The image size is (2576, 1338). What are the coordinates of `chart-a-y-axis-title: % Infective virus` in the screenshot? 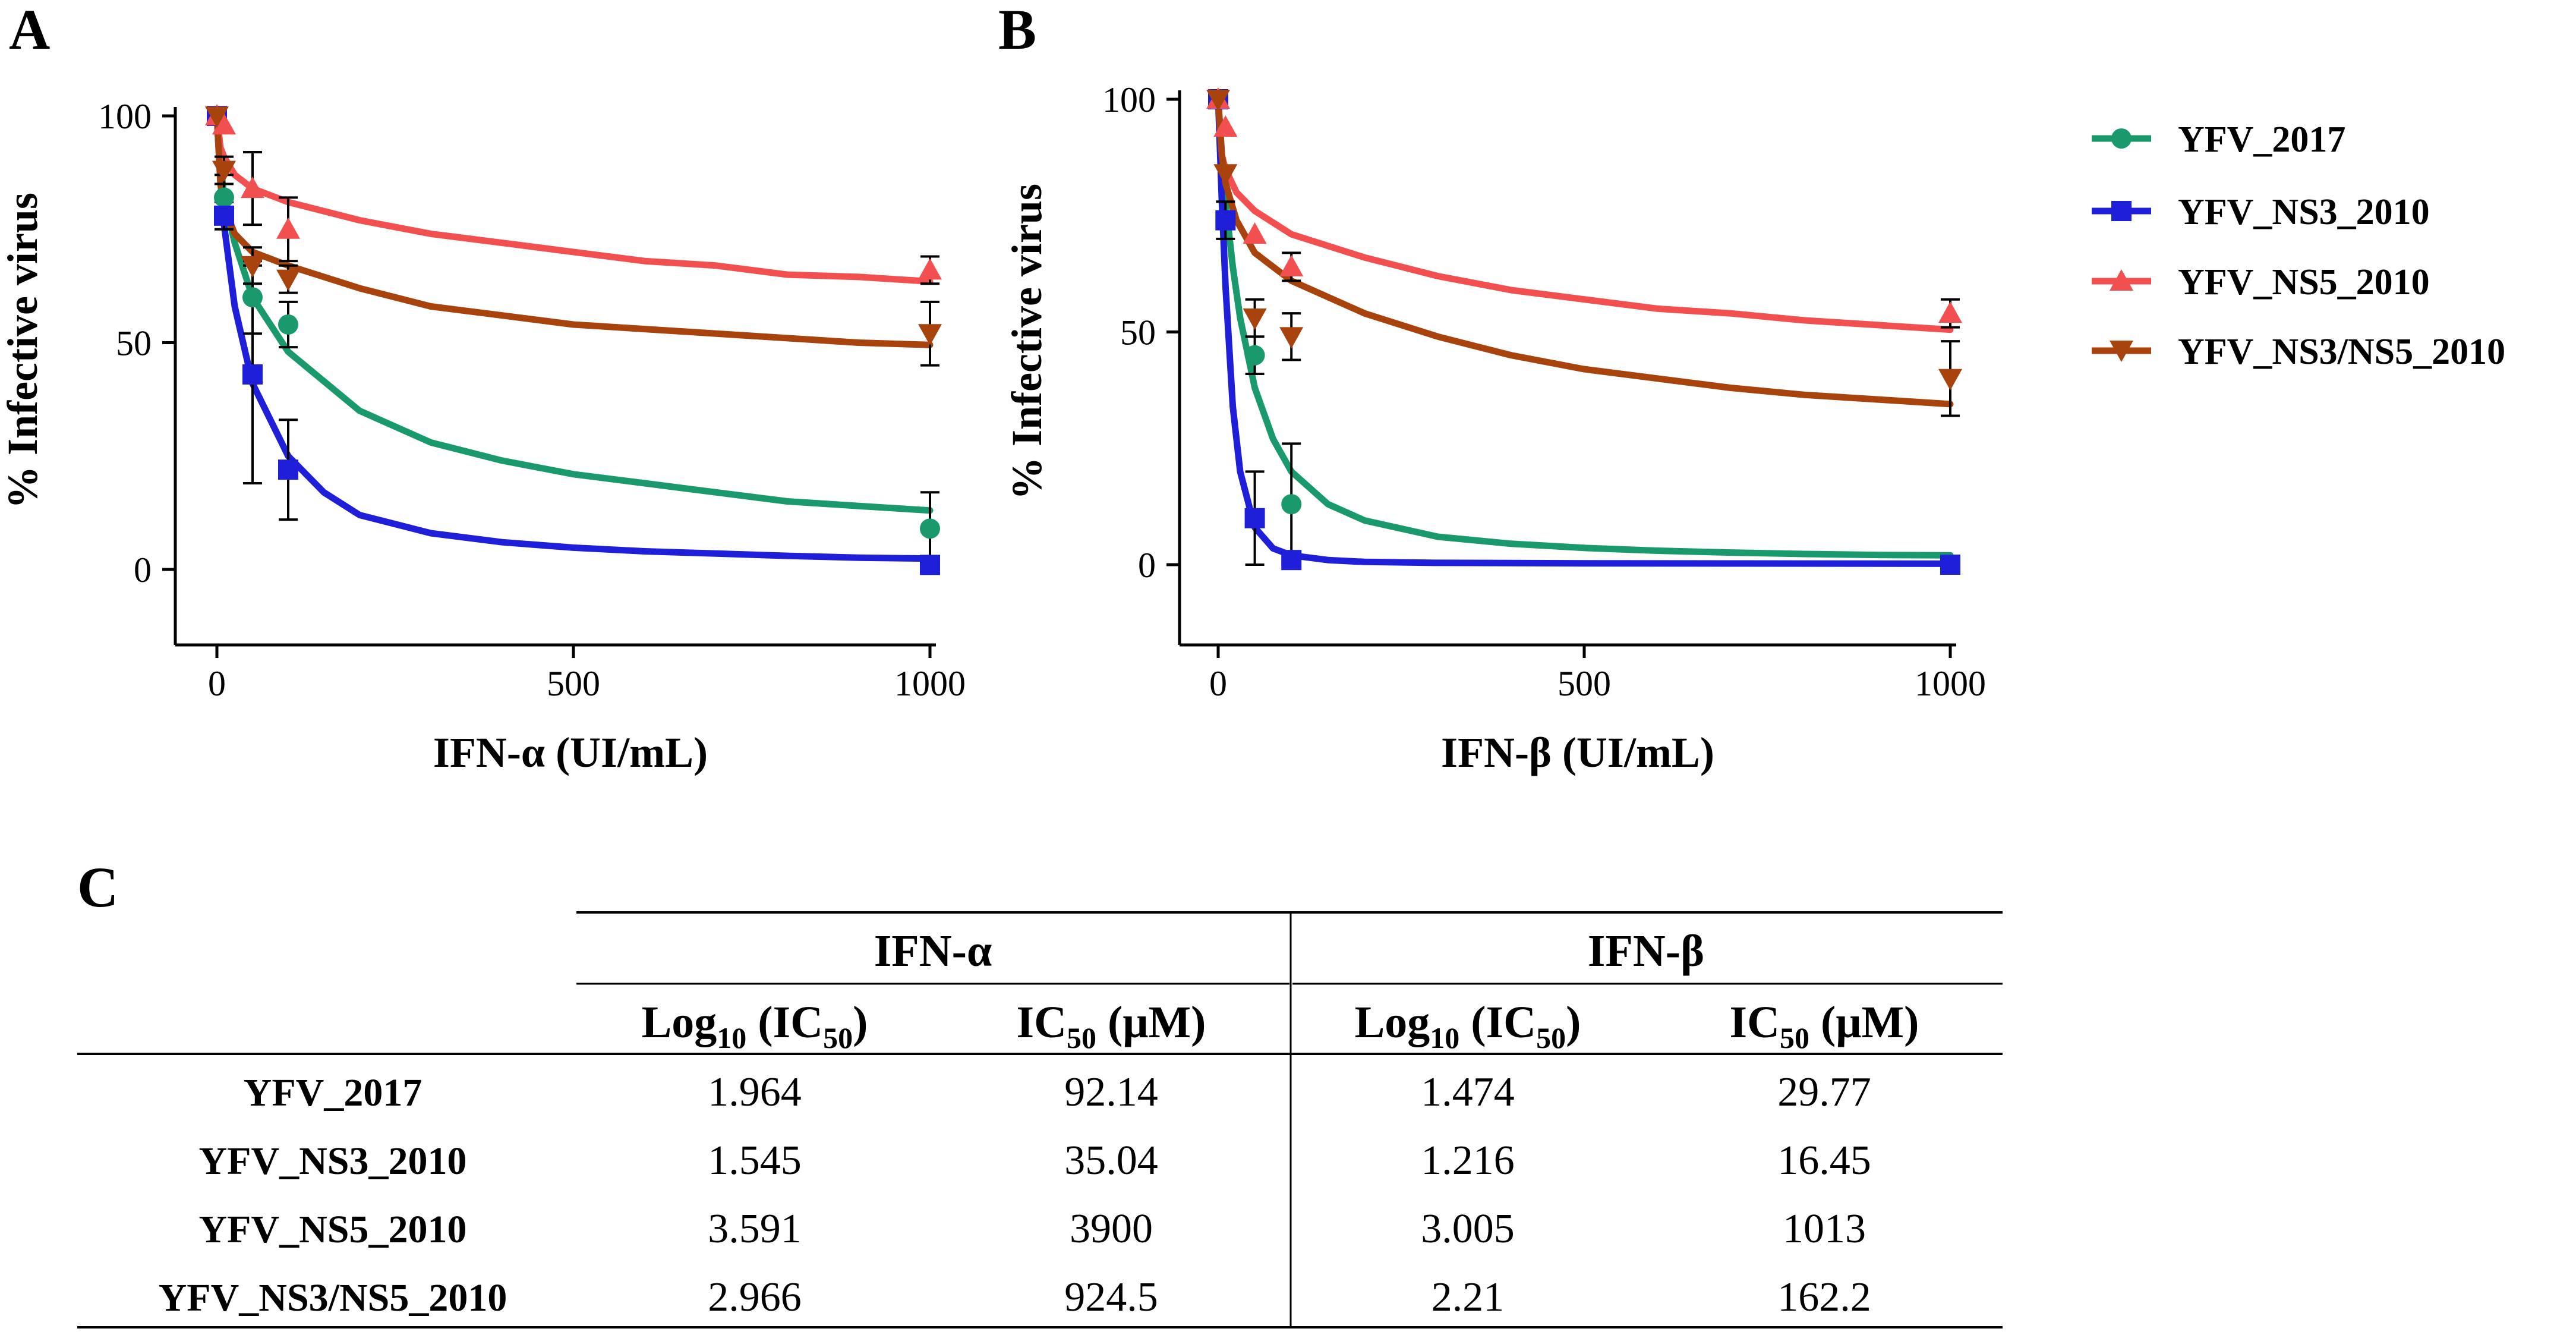 It's located at (23, 351).